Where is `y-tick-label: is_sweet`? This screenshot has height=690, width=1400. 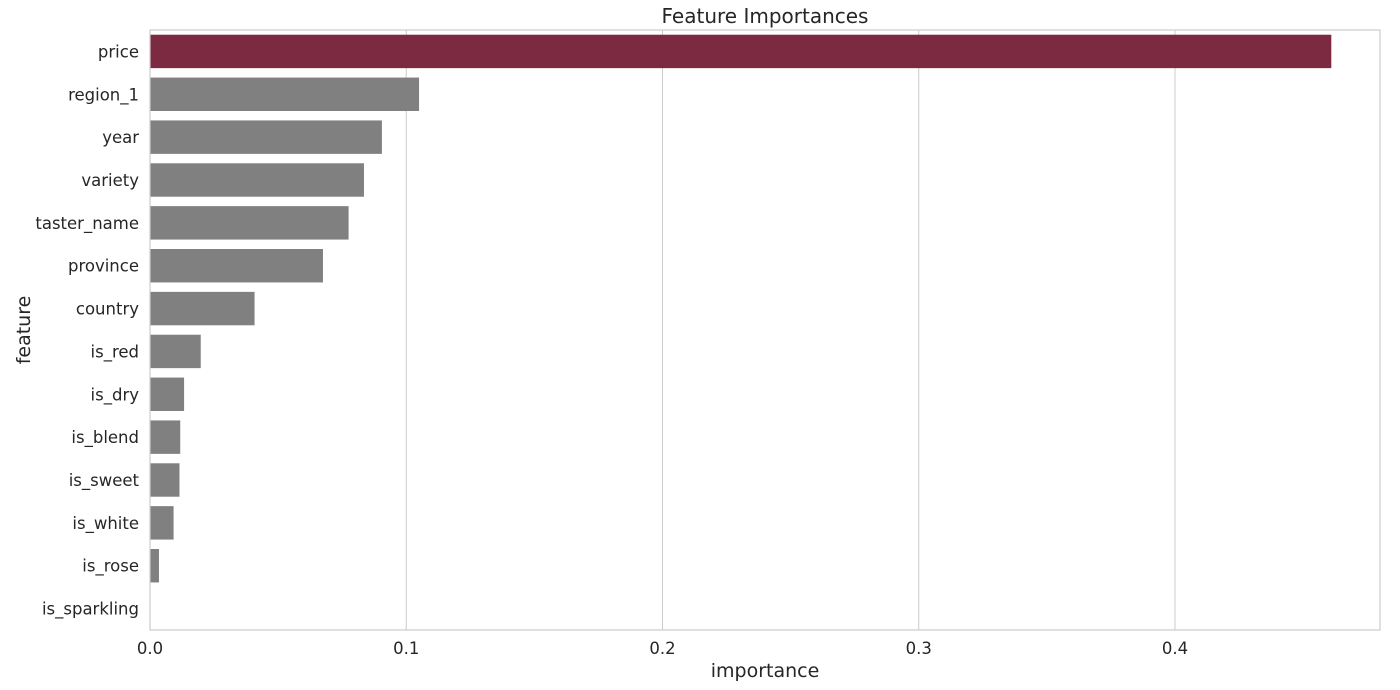 y-tick-label: is_sweet is located at coordinates (104, 481).